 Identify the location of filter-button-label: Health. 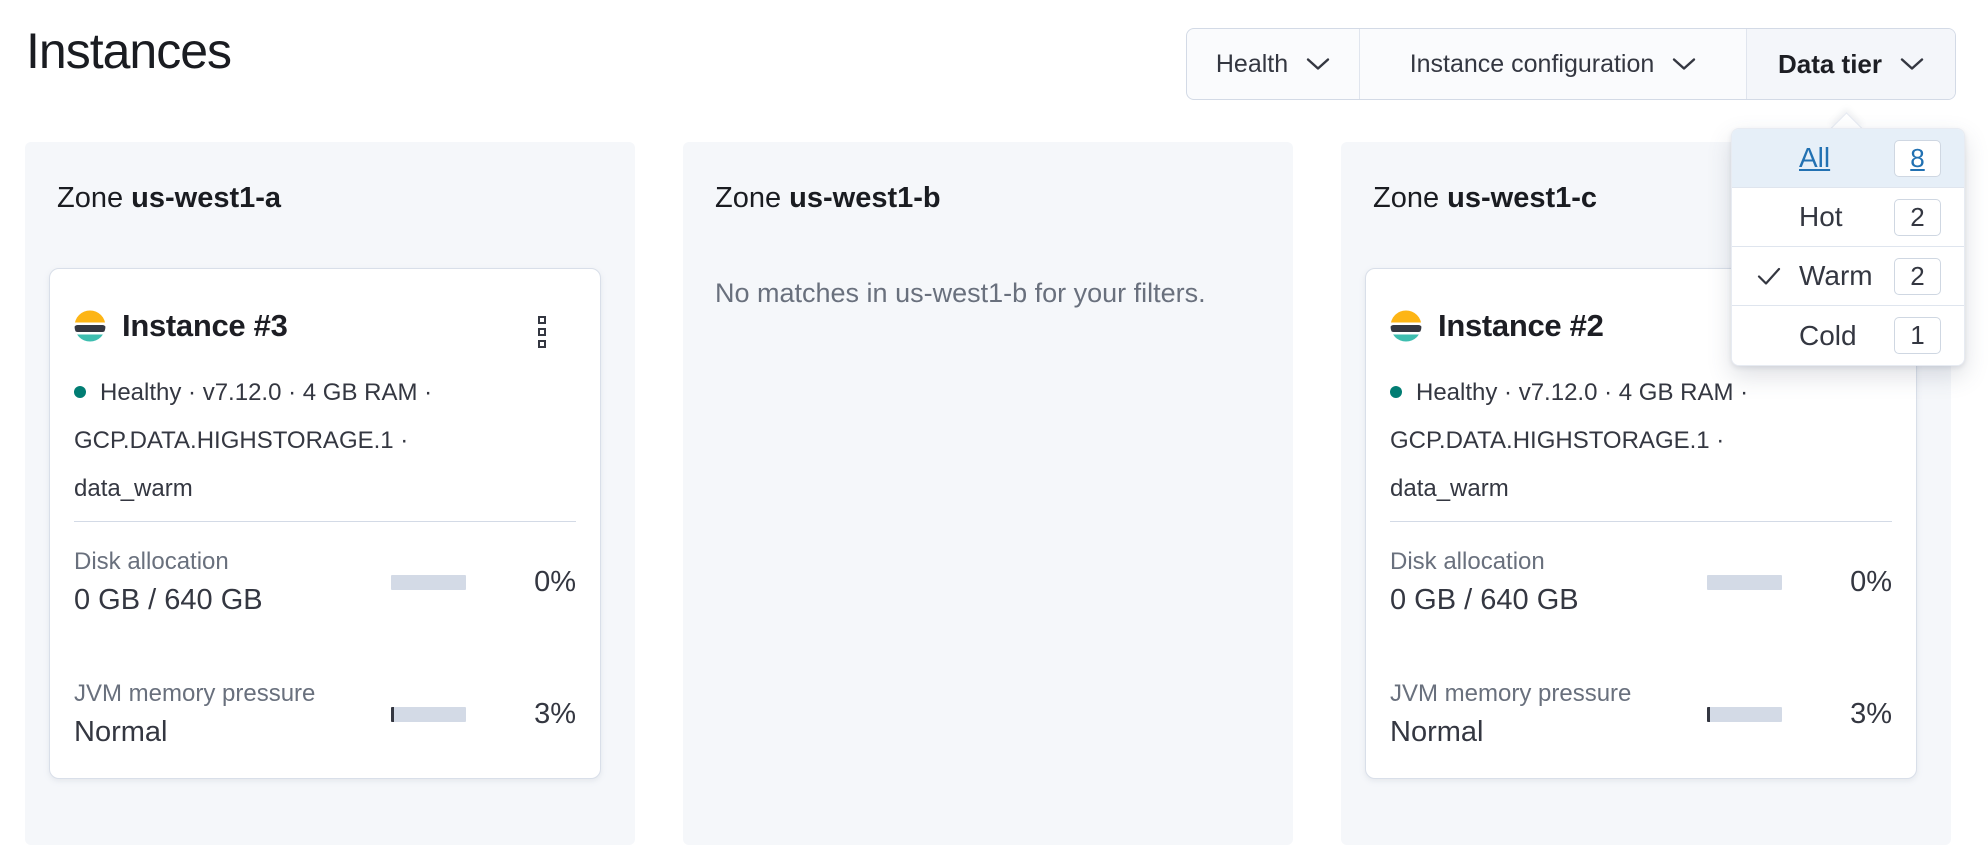
(1252, 63).